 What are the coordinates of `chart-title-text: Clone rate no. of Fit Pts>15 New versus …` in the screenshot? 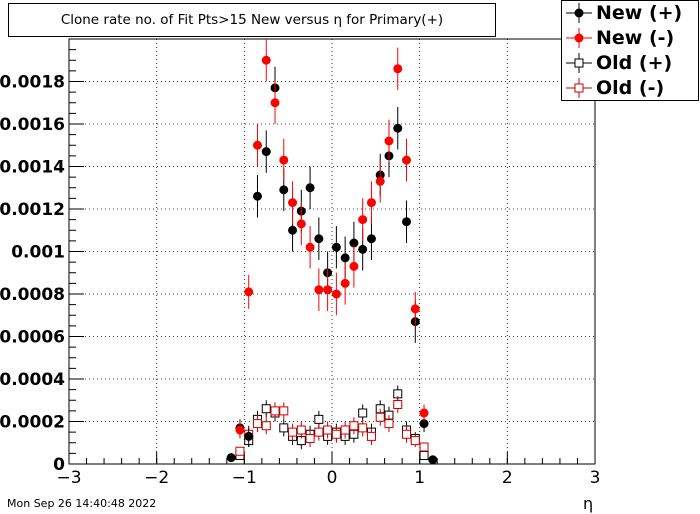 It's located at (252, 20).